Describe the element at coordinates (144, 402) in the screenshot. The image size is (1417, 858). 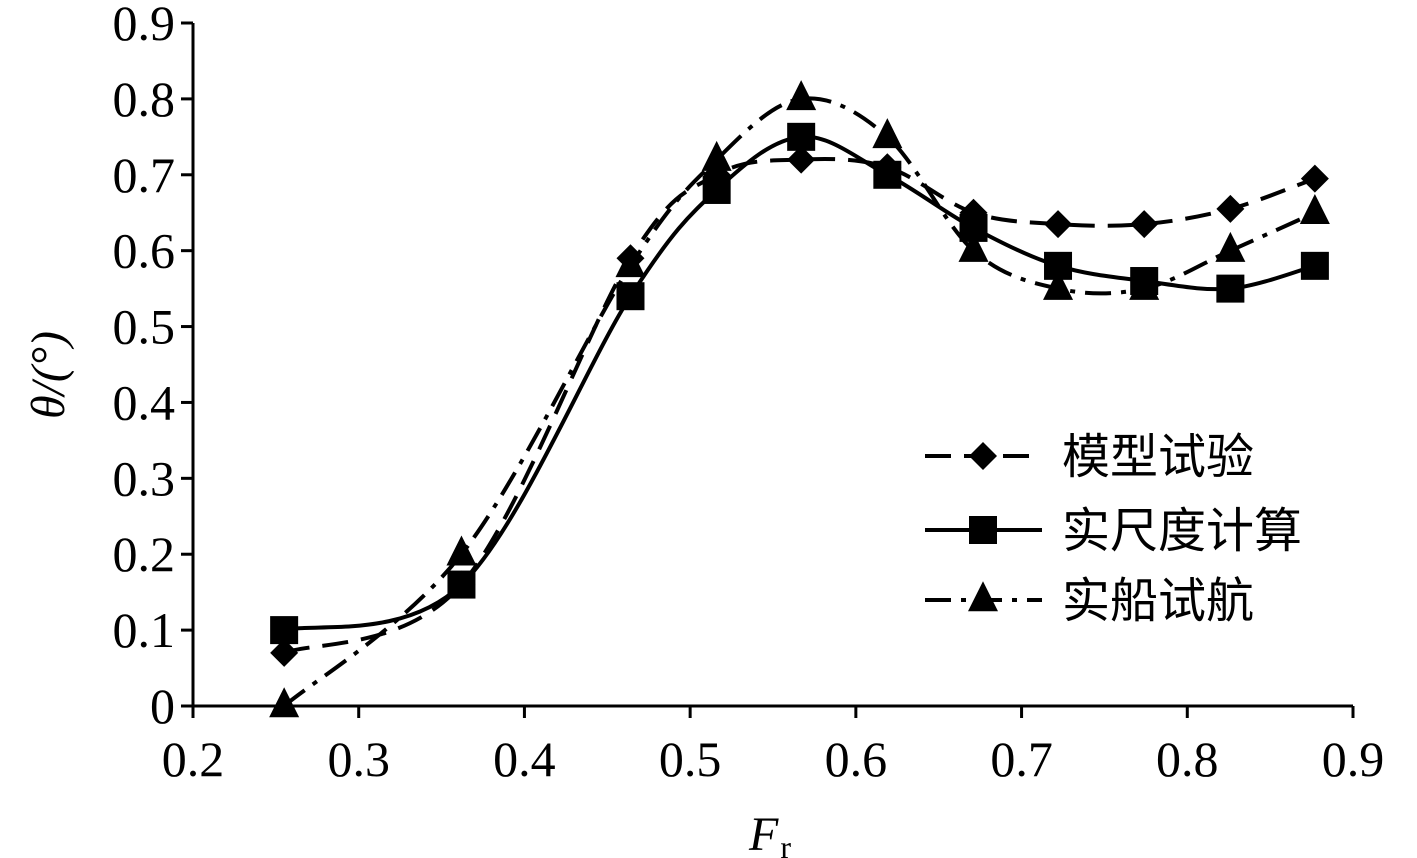
I see `y-tick-label: 0.4` at that location.